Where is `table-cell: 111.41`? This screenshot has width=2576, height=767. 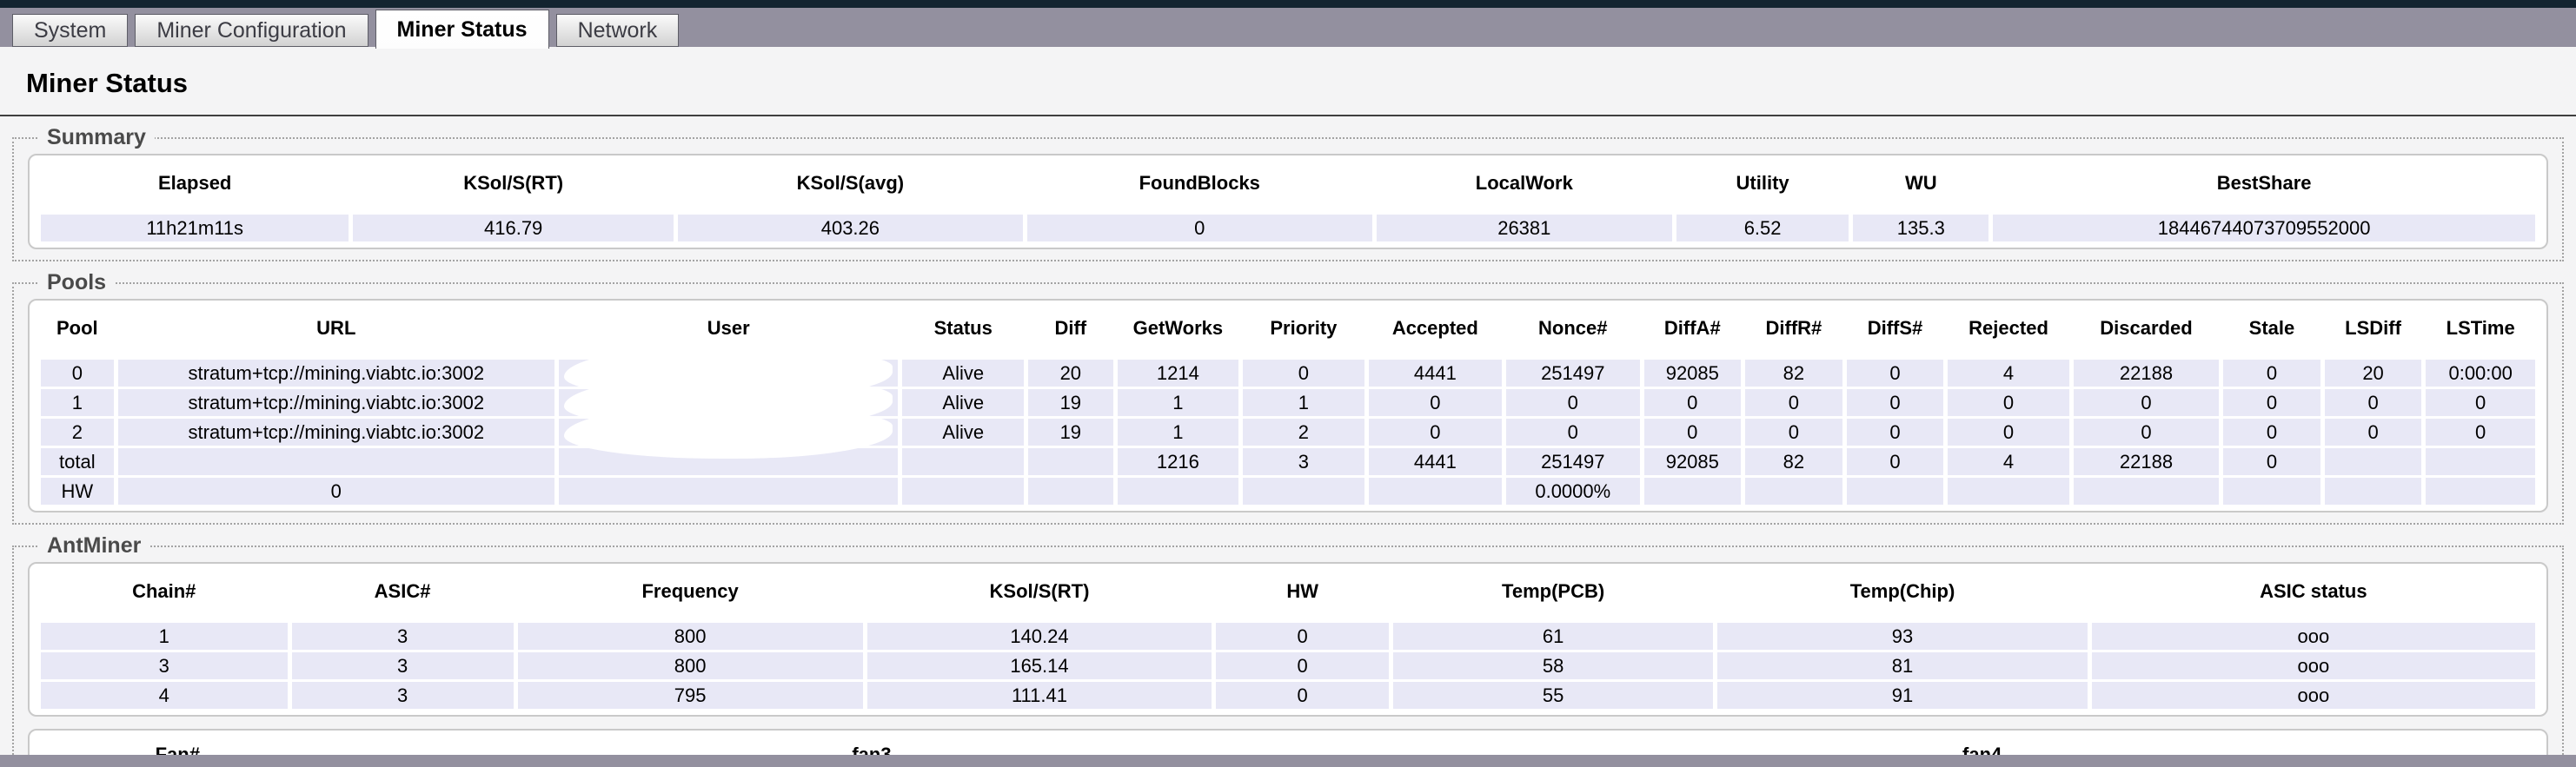 table-cell: 111.41 is located at coordinates (1039, 695).